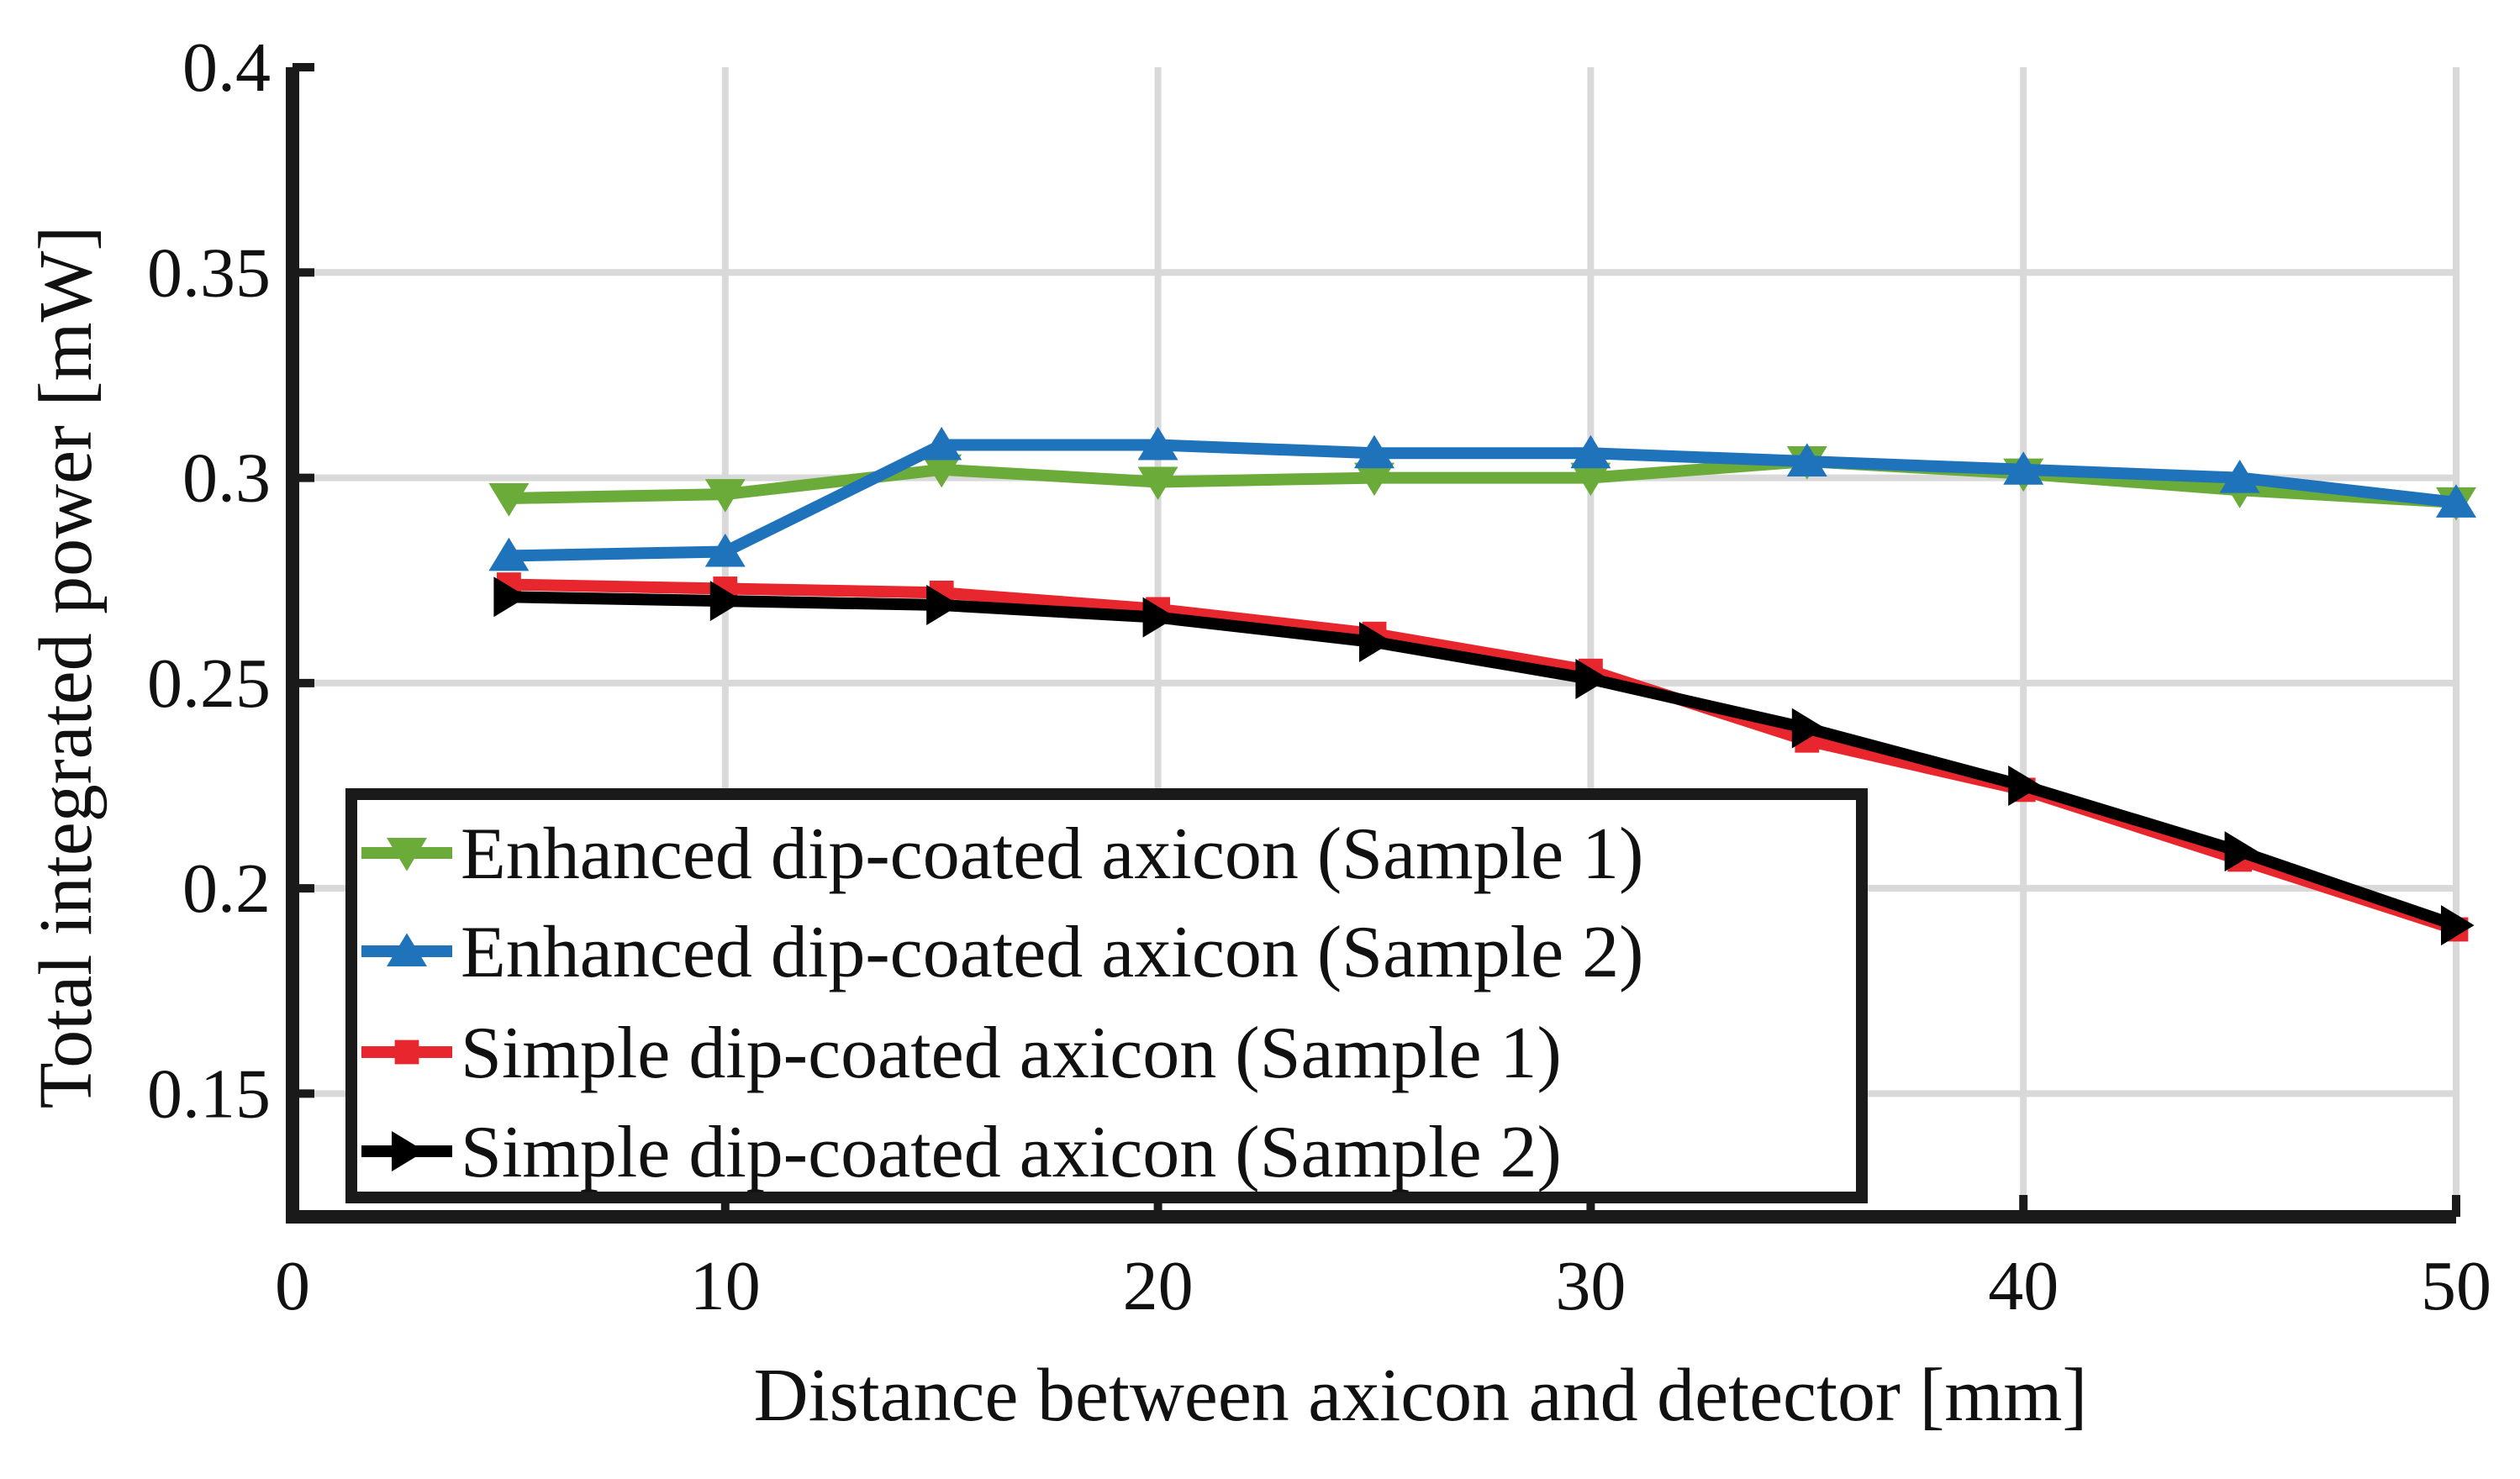 The image size is (2520, 1479). I want to click on x-tick-label: 0, so click(292, 1286).